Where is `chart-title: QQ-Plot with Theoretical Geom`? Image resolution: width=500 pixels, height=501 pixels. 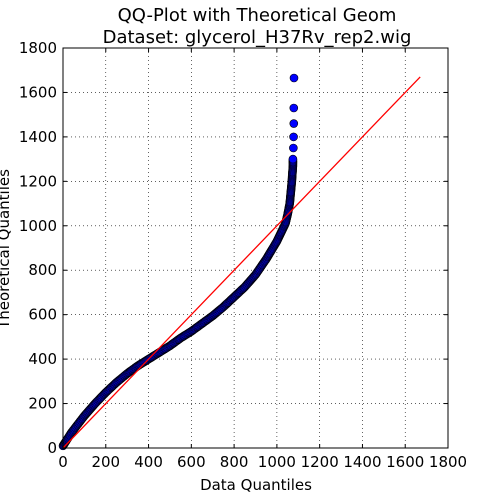 chart-title: QQ-Plot with Theoretical Geom is located at coordinates (257, 15).